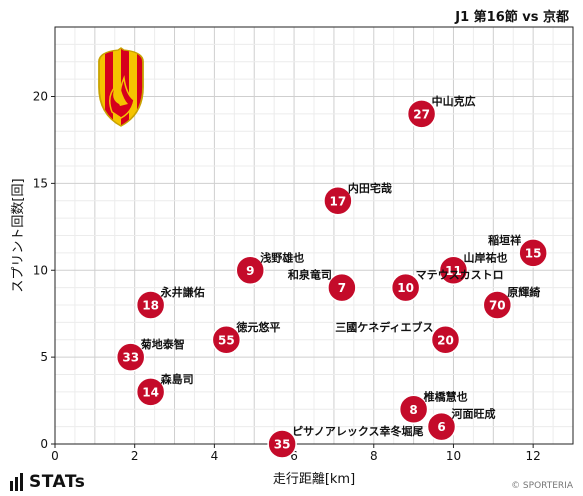 This screenshot has height=496, width=583. I want to click on point-label: マテウスカストロ, so click(460, 275).